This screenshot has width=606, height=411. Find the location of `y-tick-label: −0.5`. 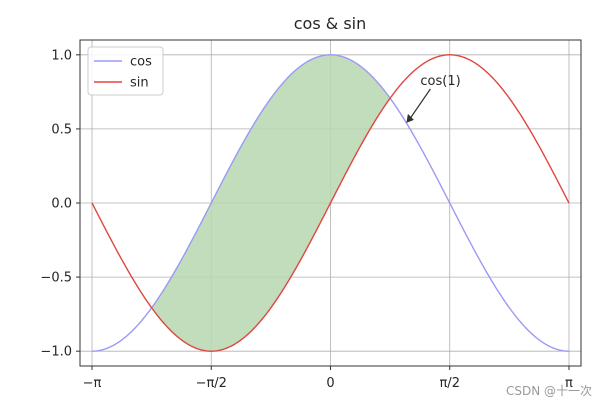

y-tick-label: −0.5 is located at coordinates (56, 278).